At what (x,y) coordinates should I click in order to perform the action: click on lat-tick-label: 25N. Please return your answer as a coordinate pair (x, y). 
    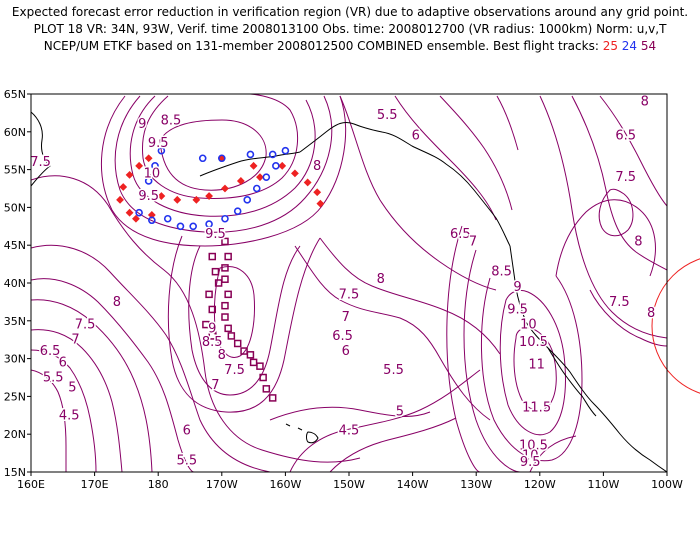
    Looking at the image, I should click on (15, 396).